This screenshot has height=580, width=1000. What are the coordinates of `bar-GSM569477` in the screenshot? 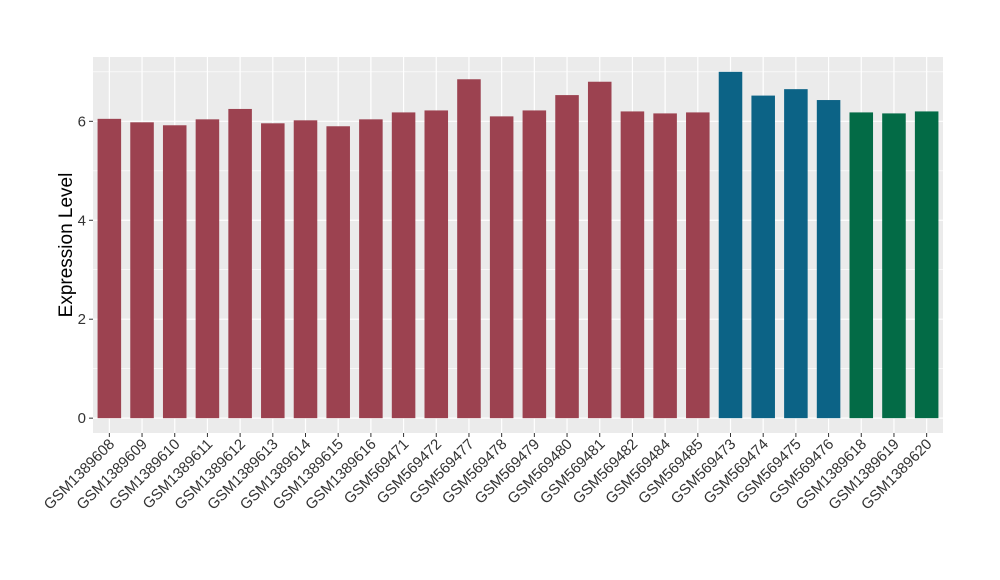 It's located at (469, 249).